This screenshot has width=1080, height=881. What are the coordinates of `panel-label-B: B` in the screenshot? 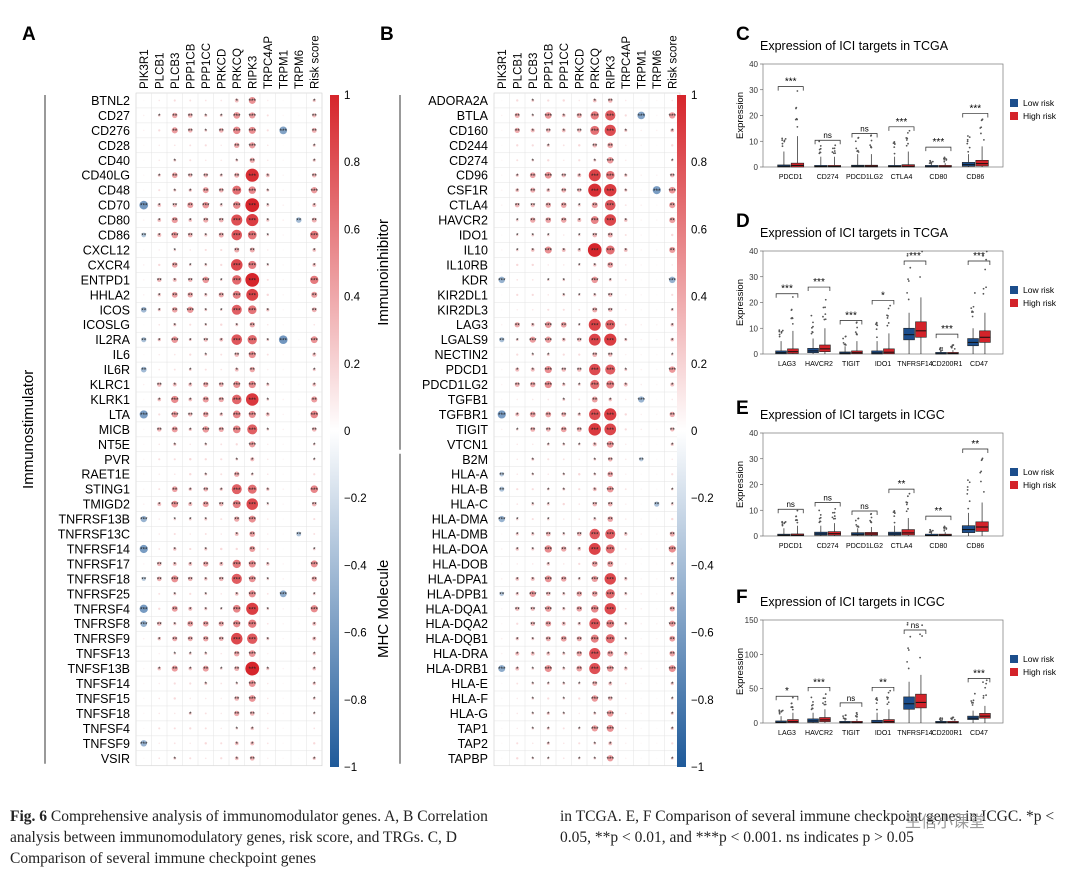 It's located at (387, 34).